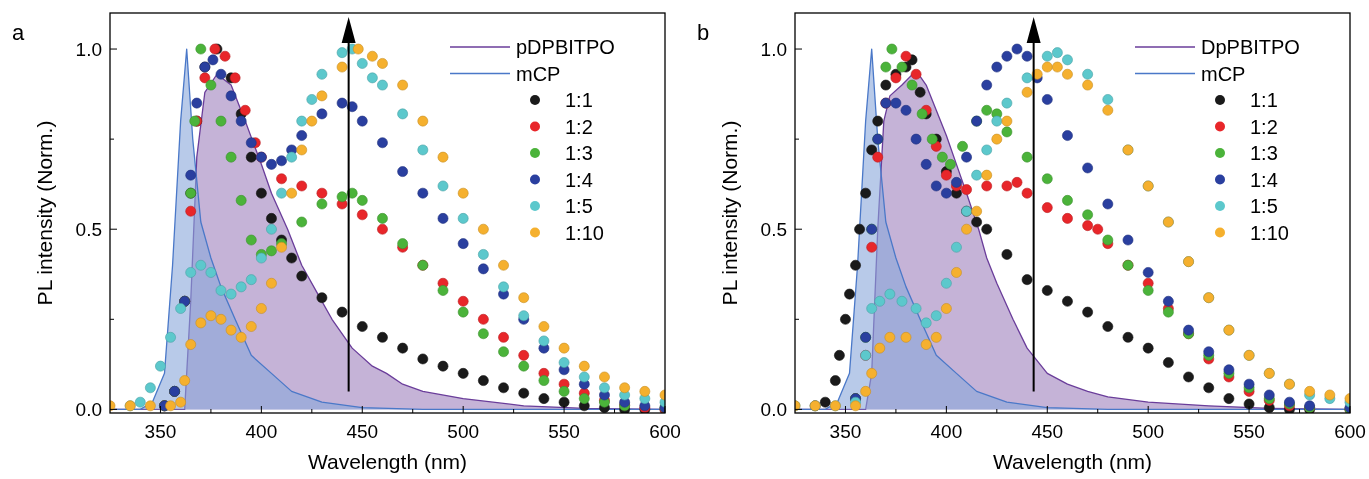 The width and height of the screenshot is (1369, 479). What do you see at coordinates (1250, 47) in the screenshot?
I see `legend-label: DpPBITPO` at bounding box center [1250, 47].